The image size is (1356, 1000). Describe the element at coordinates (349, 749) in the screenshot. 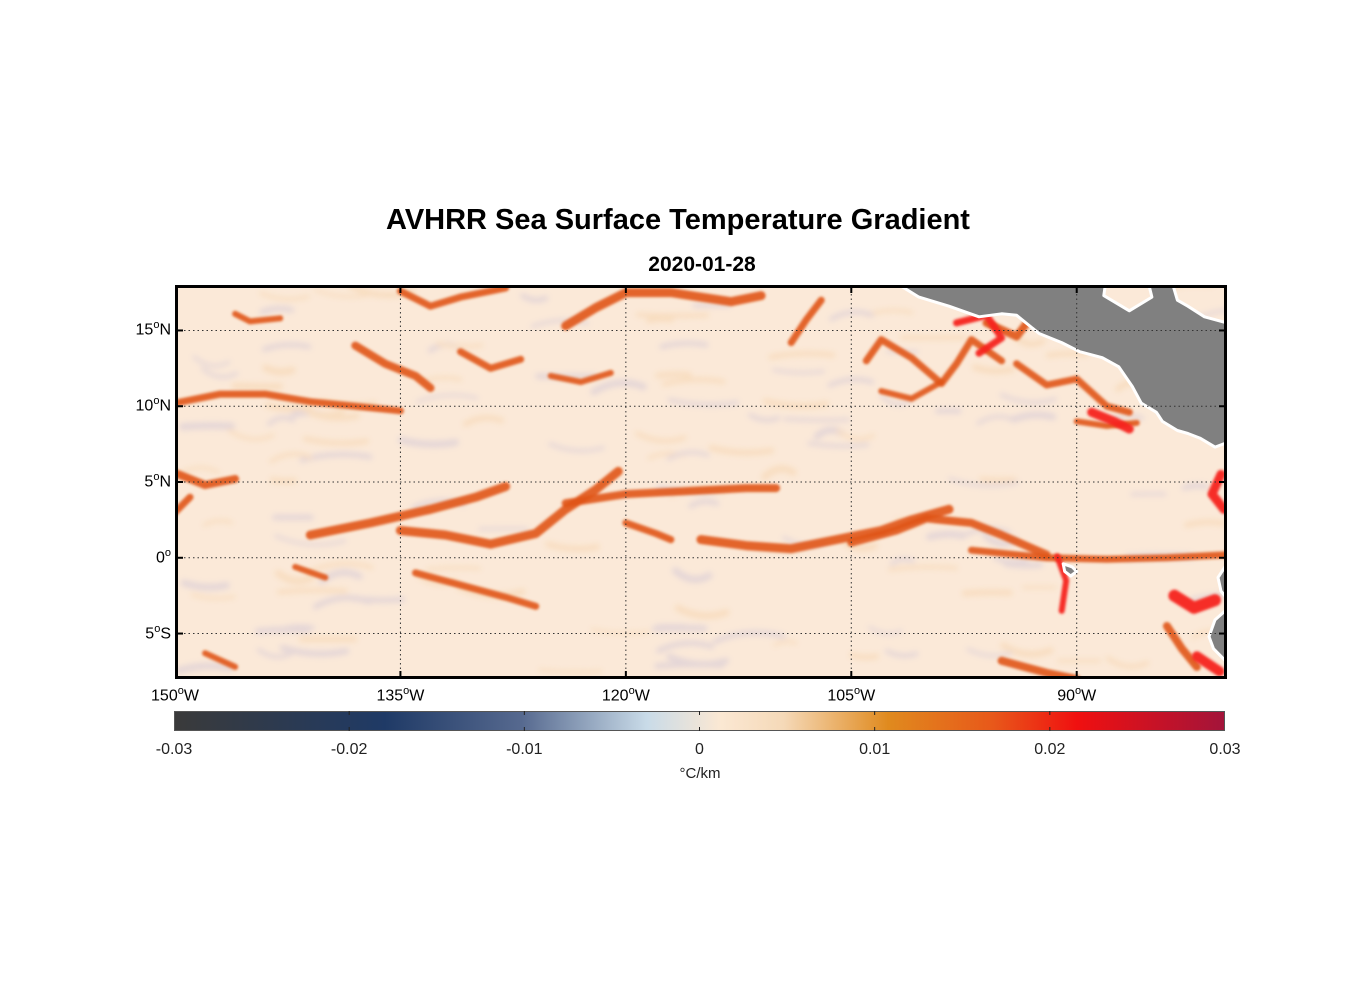

I see `colorbar-tick-label: -0.02` at that location.